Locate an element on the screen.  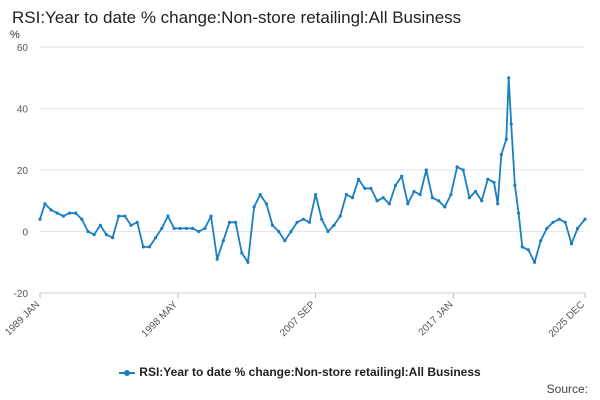
legend-line-icon is located at coordinates (127, 373).